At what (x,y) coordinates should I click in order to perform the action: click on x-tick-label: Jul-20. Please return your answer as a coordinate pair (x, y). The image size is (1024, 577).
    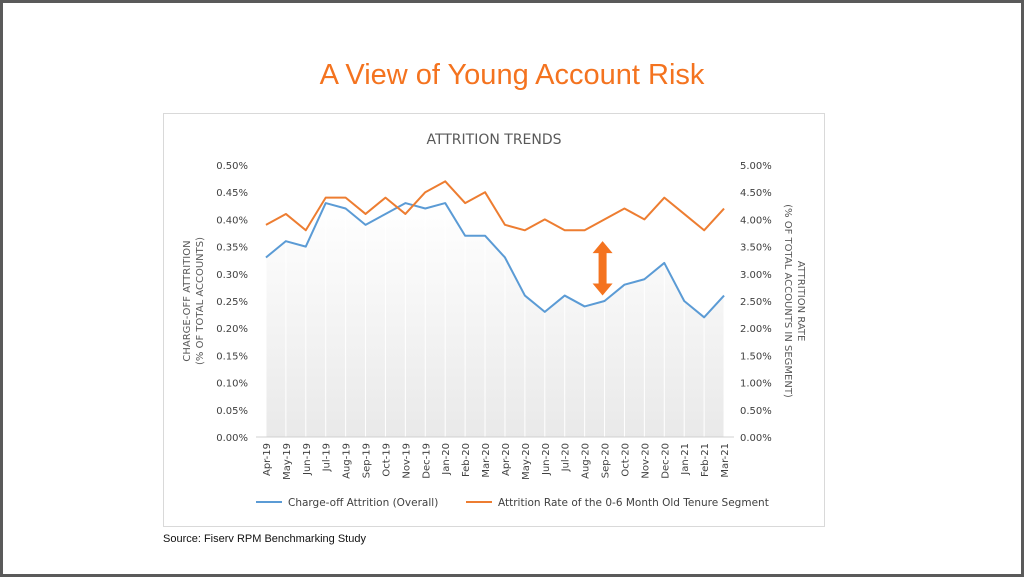
    Looking at the image, I should click on (566, 457).